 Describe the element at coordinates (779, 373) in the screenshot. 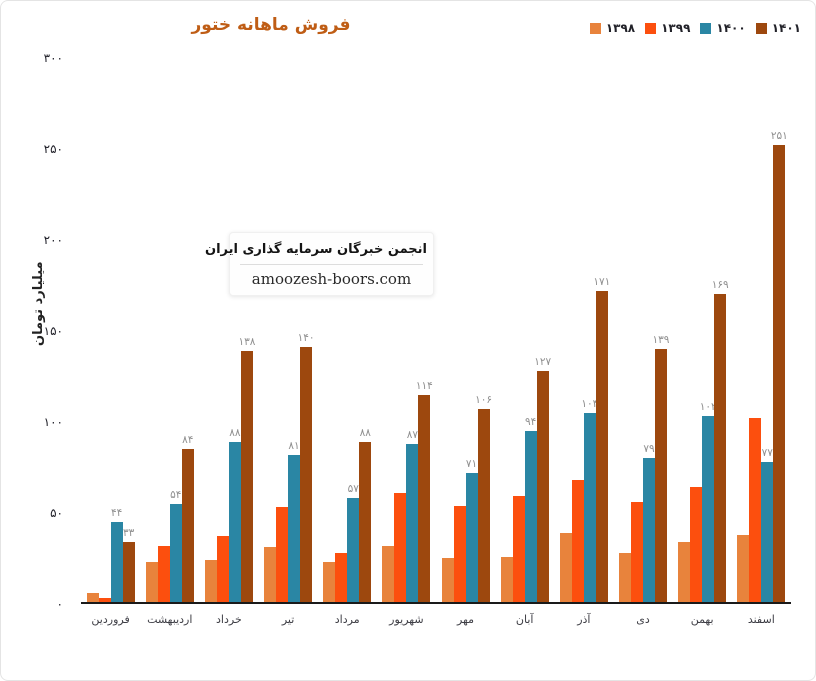

I see `bar-s4-m12` at that location.